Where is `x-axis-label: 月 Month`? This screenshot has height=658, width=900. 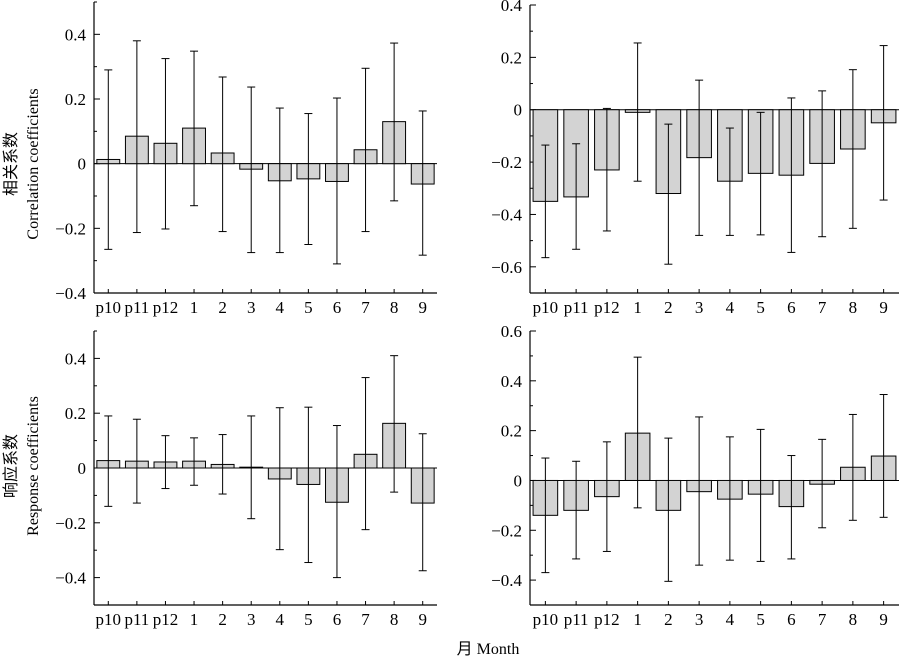 x-axis-label: 月 Month is located at coordinates (488, 649).